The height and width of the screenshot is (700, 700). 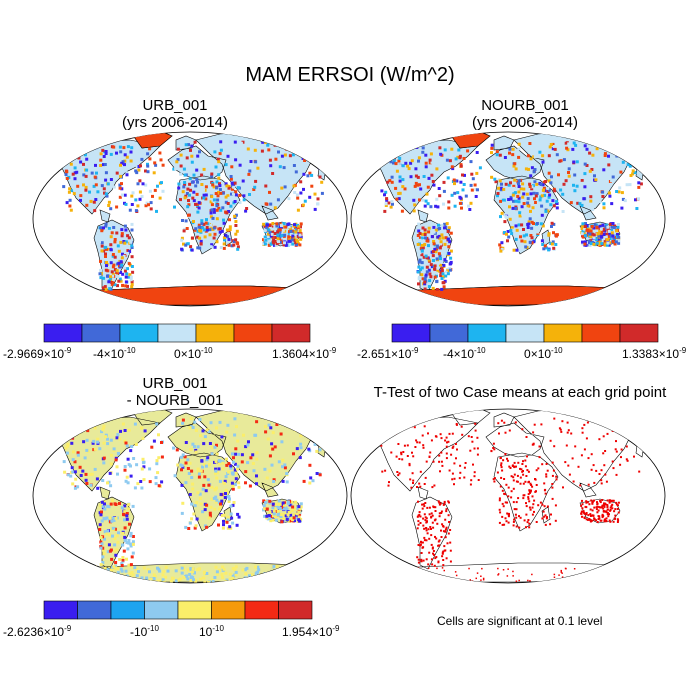 I want to click on colorbar-swatch, so click(x=411, y=333).